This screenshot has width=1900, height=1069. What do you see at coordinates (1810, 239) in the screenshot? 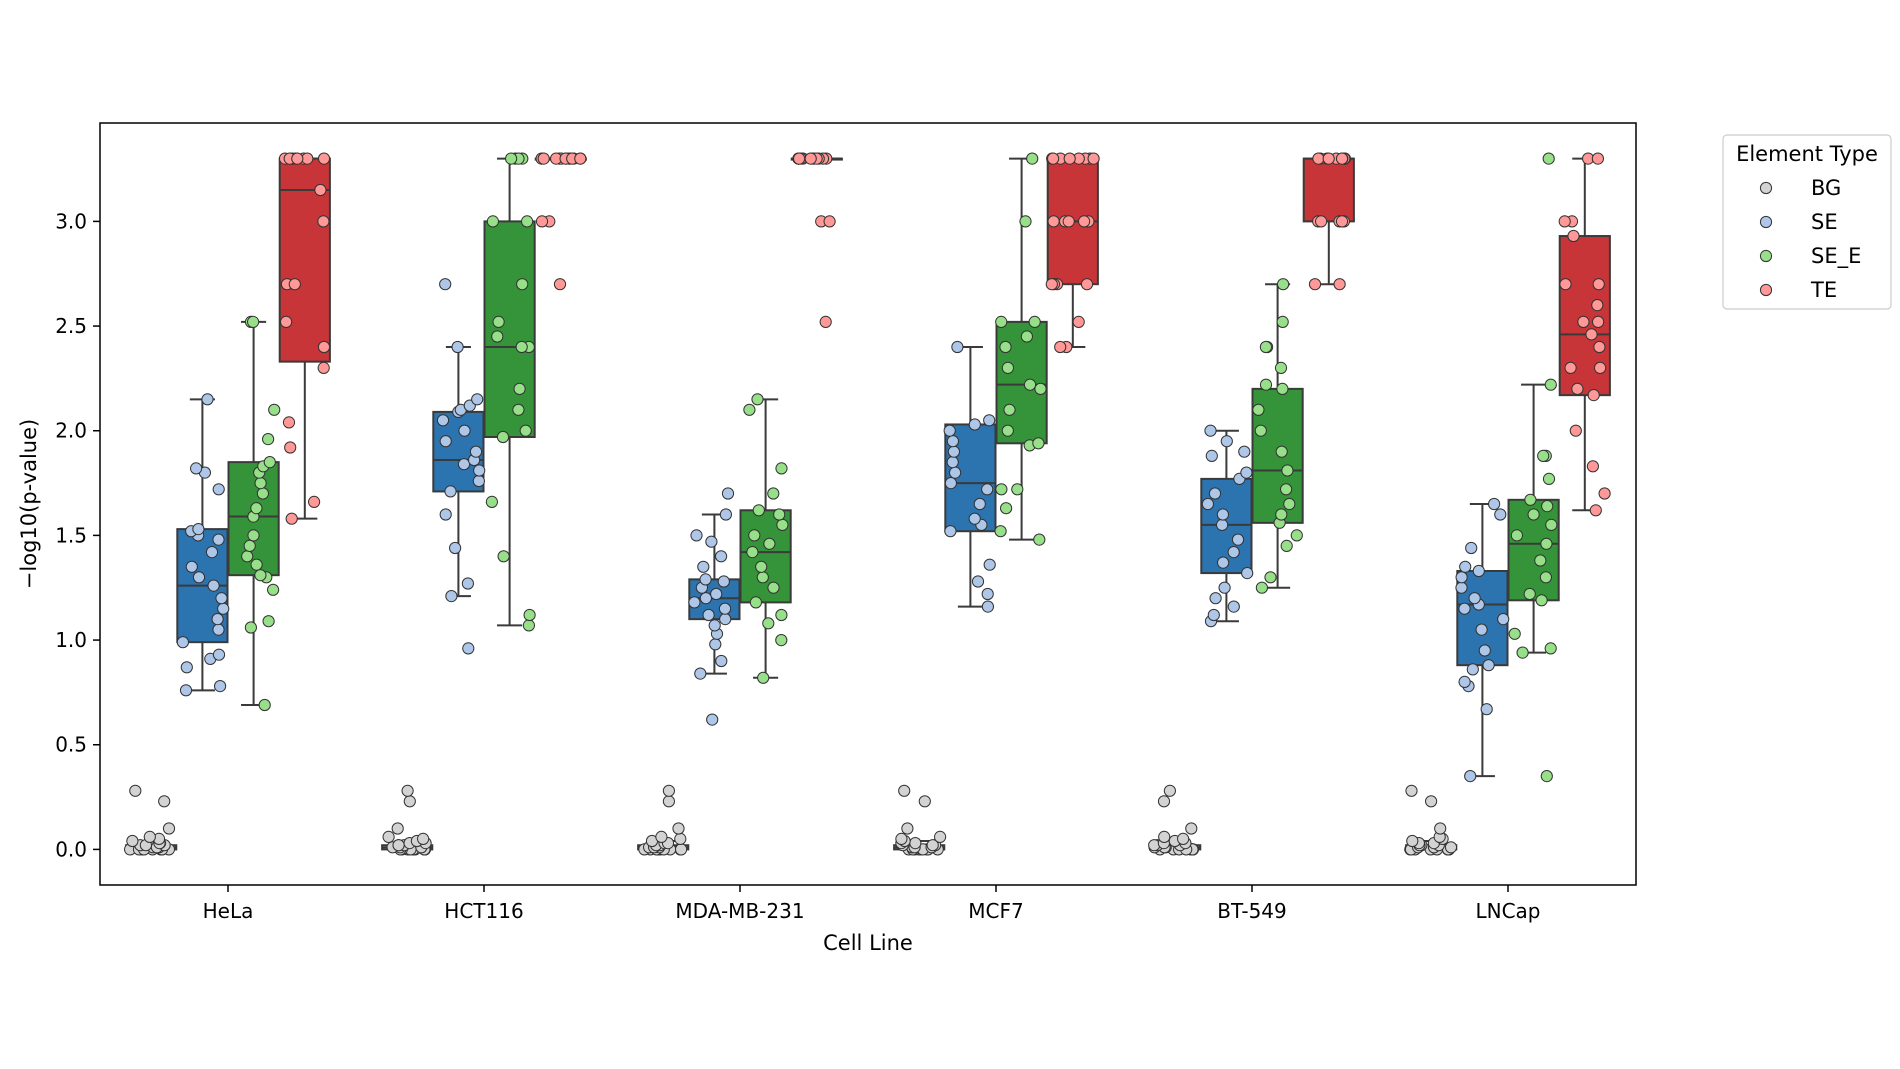
I see `legend-entries: BG SE SE_E TE` at bounding box center [1810, 239].